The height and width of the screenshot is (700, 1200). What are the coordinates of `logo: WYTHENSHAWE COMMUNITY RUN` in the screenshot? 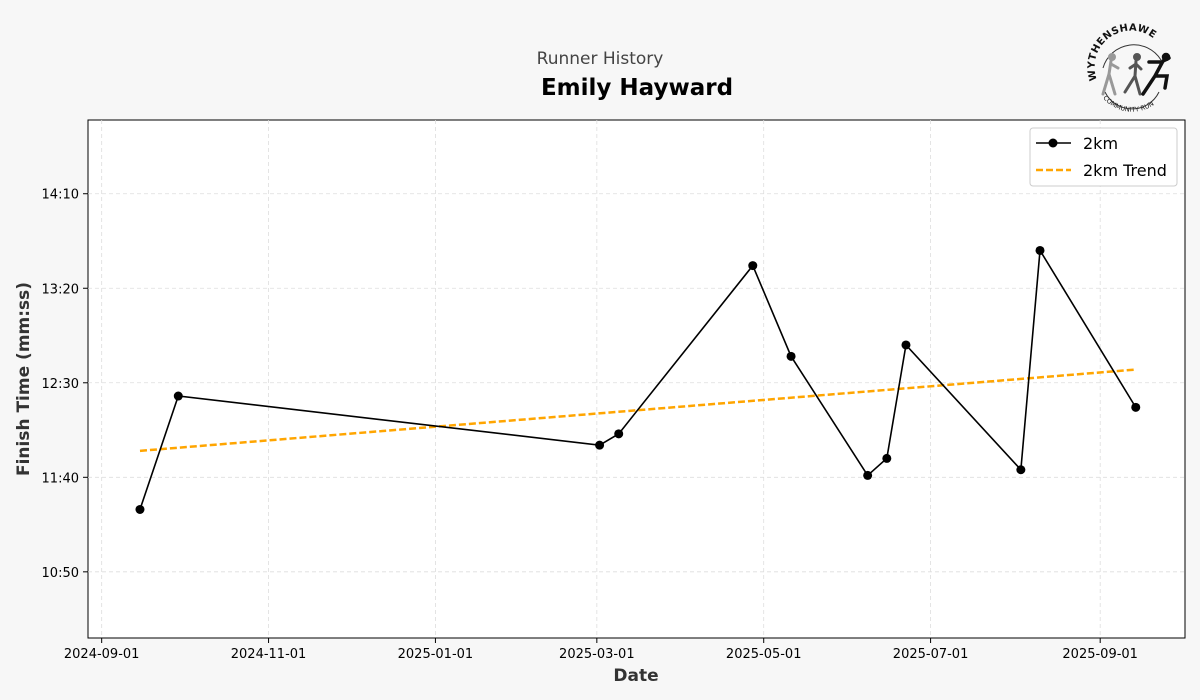 It's located at (1128, 68).